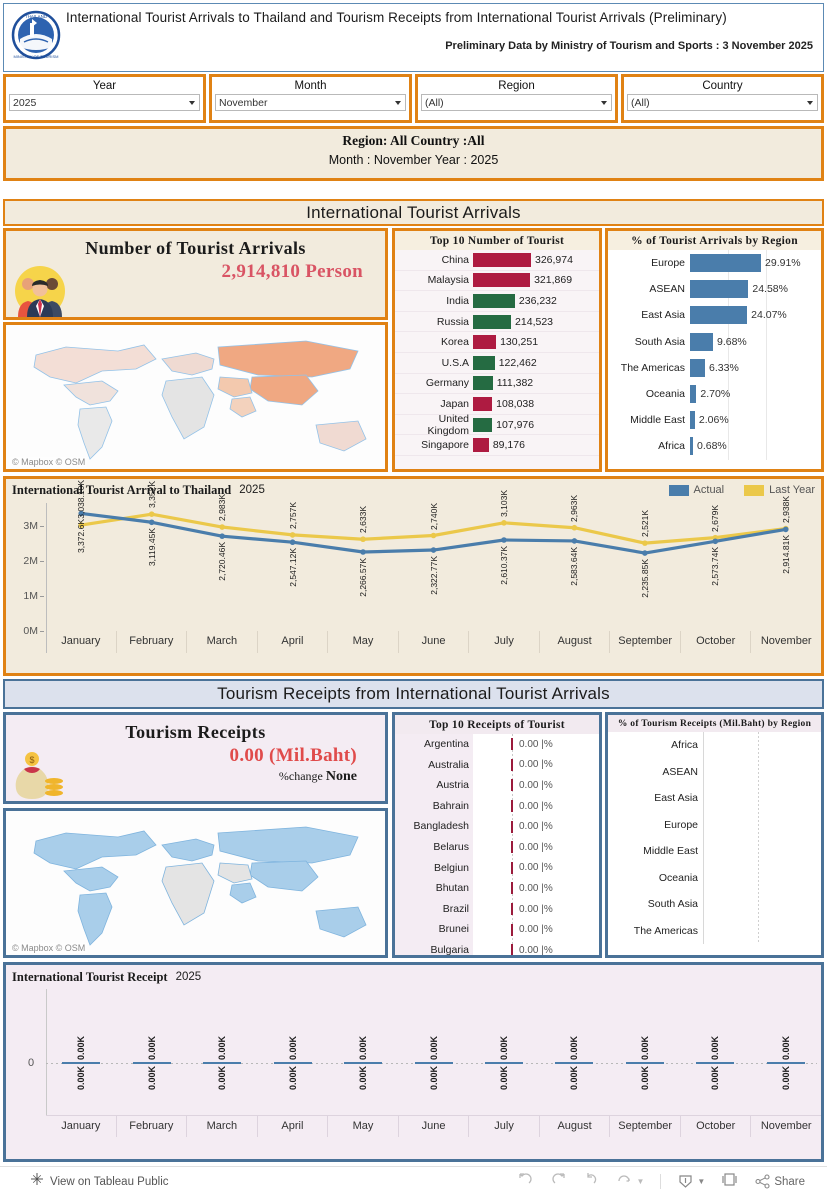 This screenshot has height=1196, width=827. What do you see at coordinates (455, 362) in the screenshot?
I see `country-label: U.S.A` at bounding box center [455, 362].